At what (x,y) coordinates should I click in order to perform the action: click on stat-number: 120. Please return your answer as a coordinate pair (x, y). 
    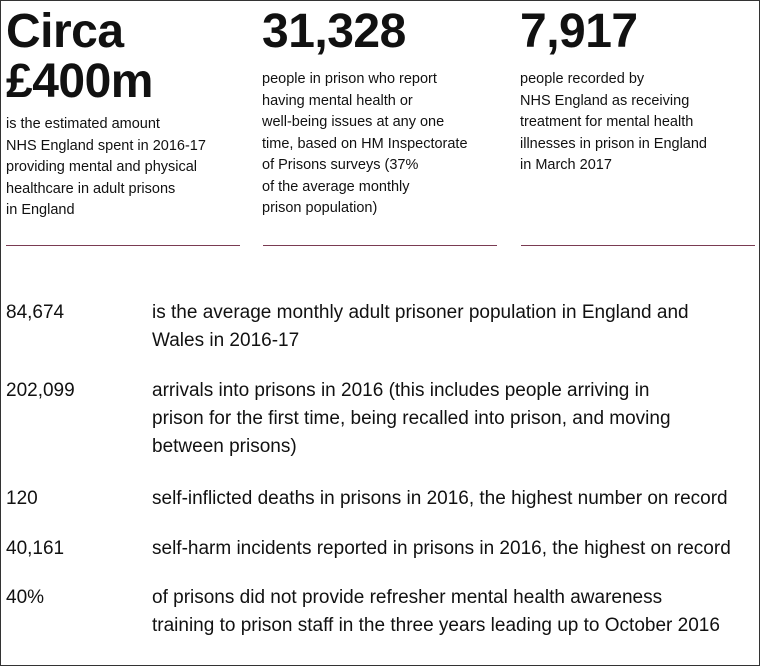
    Looking at the image, I should click on (22, 498).